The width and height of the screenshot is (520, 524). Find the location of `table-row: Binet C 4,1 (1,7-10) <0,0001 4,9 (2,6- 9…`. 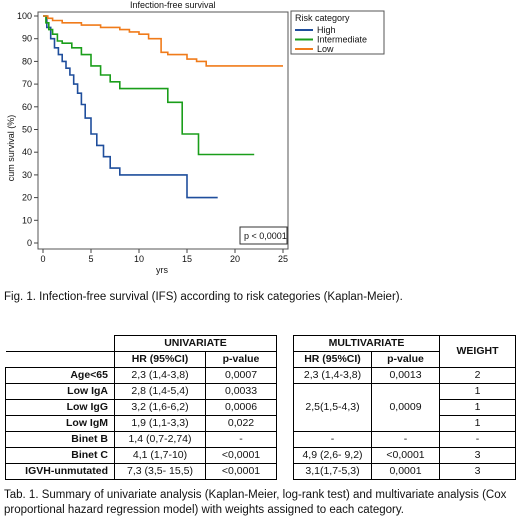

table-row: Binet C 4,1 (1,7-10) <0,0001 4,9 (2,6- 9… is located at coordinates (261, 455).